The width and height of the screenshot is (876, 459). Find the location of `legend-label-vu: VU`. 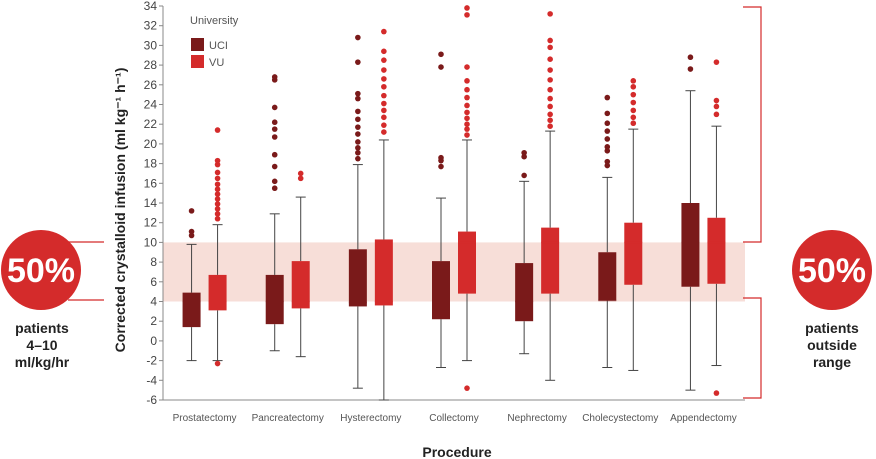

legend-label-vu: VU is located at coordinates (216, 63).